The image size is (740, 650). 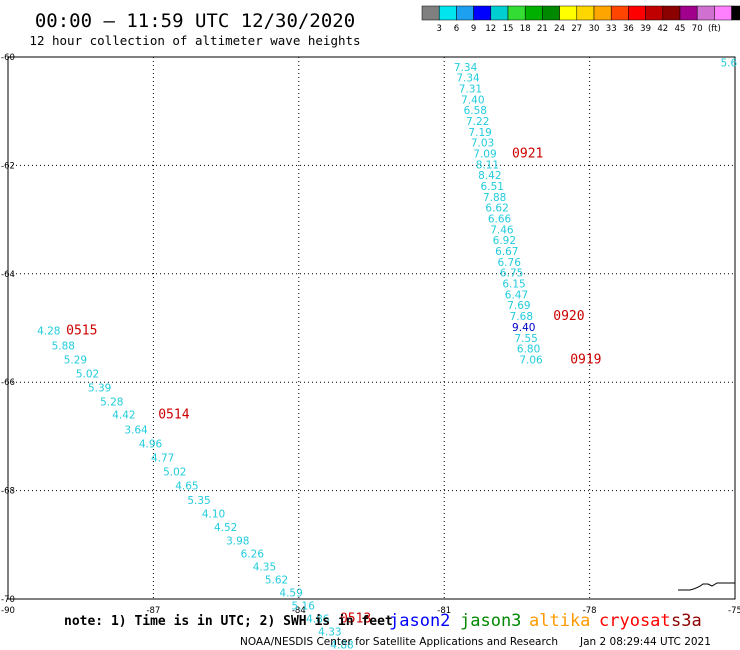 I want to click on swh-value: 4.35, so click(x=264, y=567).